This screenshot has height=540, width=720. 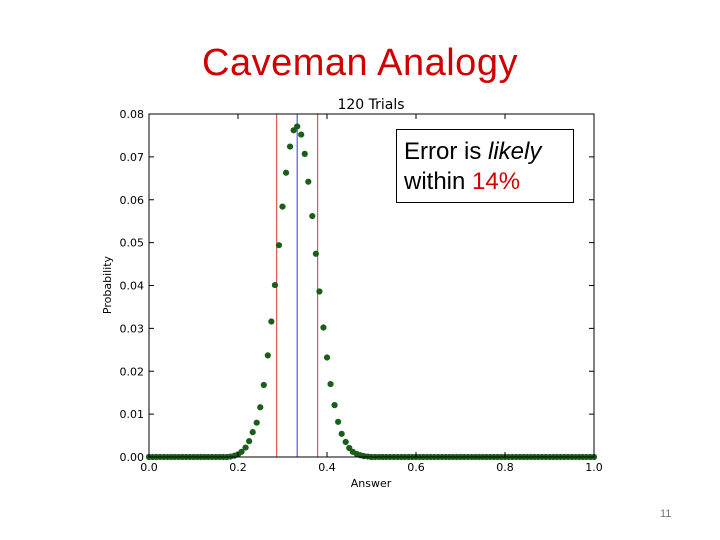 I want to click on x-tick-label: 0.8, so click(x=505, y=467).